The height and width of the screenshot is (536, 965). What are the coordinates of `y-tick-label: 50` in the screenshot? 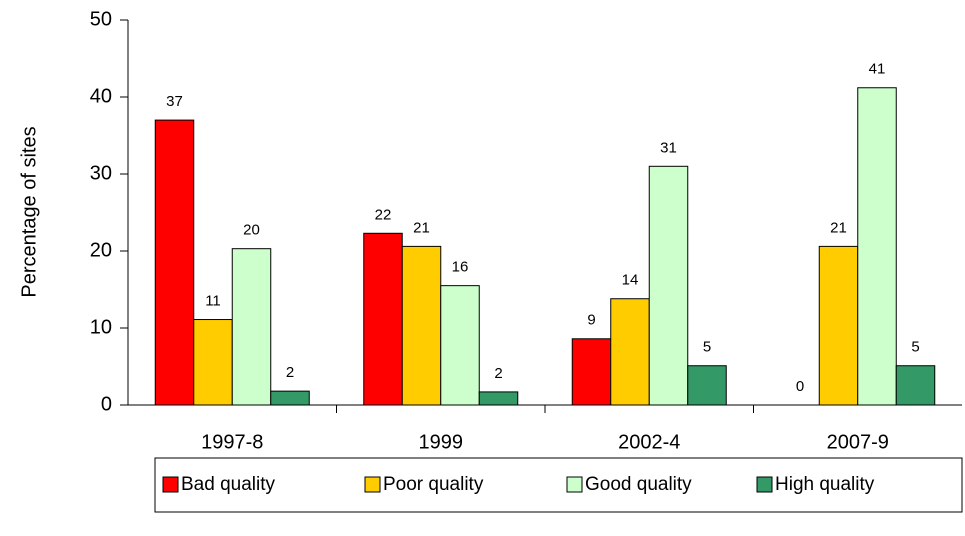 It's located at (101, 19).